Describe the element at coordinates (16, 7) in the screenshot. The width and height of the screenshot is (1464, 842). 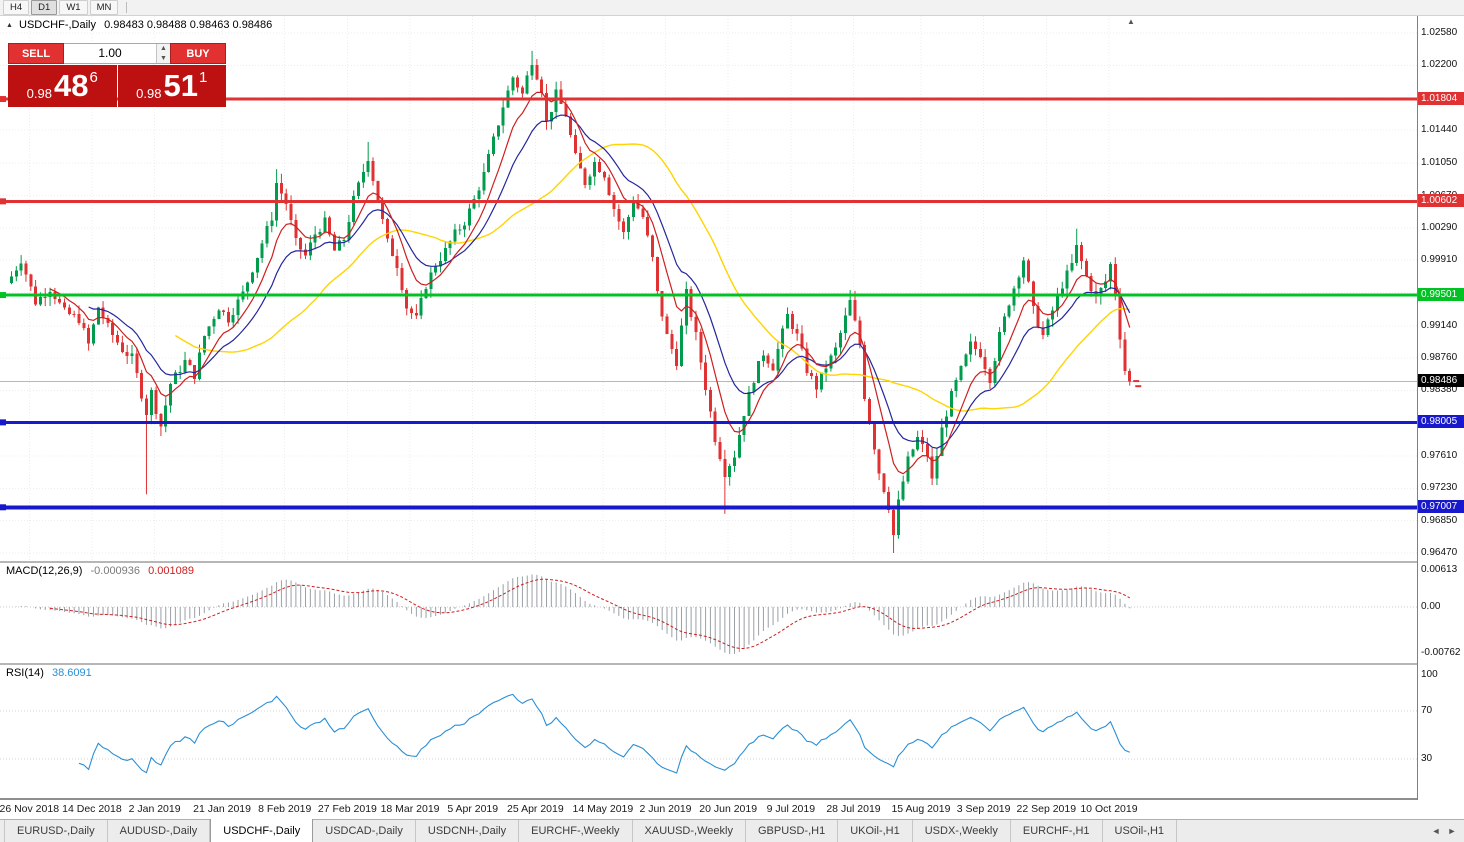
I see `timeframe-button-h4: H4` at that location.